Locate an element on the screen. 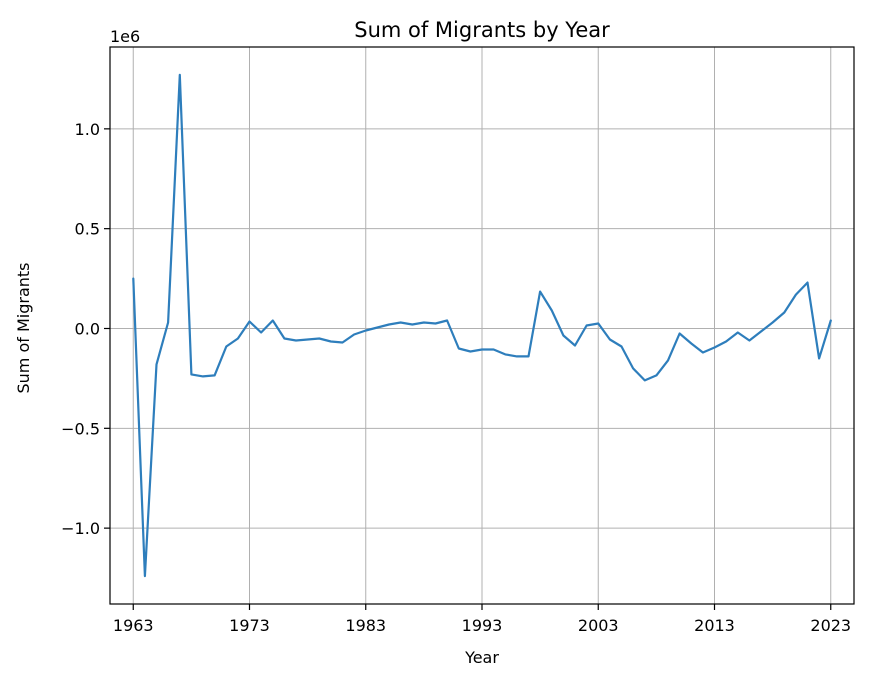 The image size is (877, 681). x-tick-label: 2013 is located at coordinates (714, 625).